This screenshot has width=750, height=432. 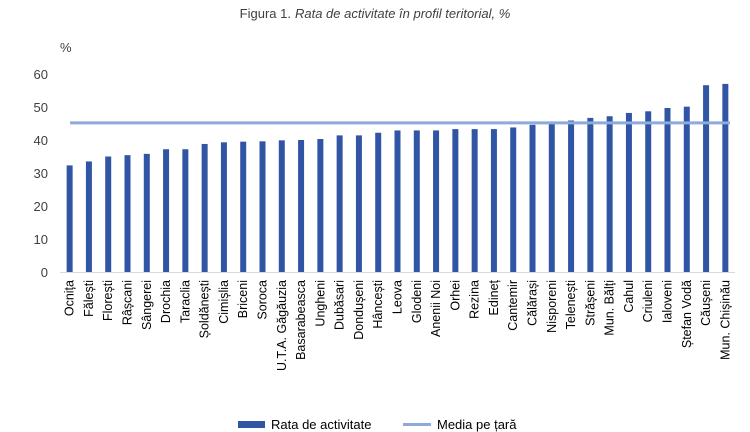 What do you see at coordinates (533, 303) in the screenshot?
I see `x-category-label: Călărași` at bounding box center [533, 303].